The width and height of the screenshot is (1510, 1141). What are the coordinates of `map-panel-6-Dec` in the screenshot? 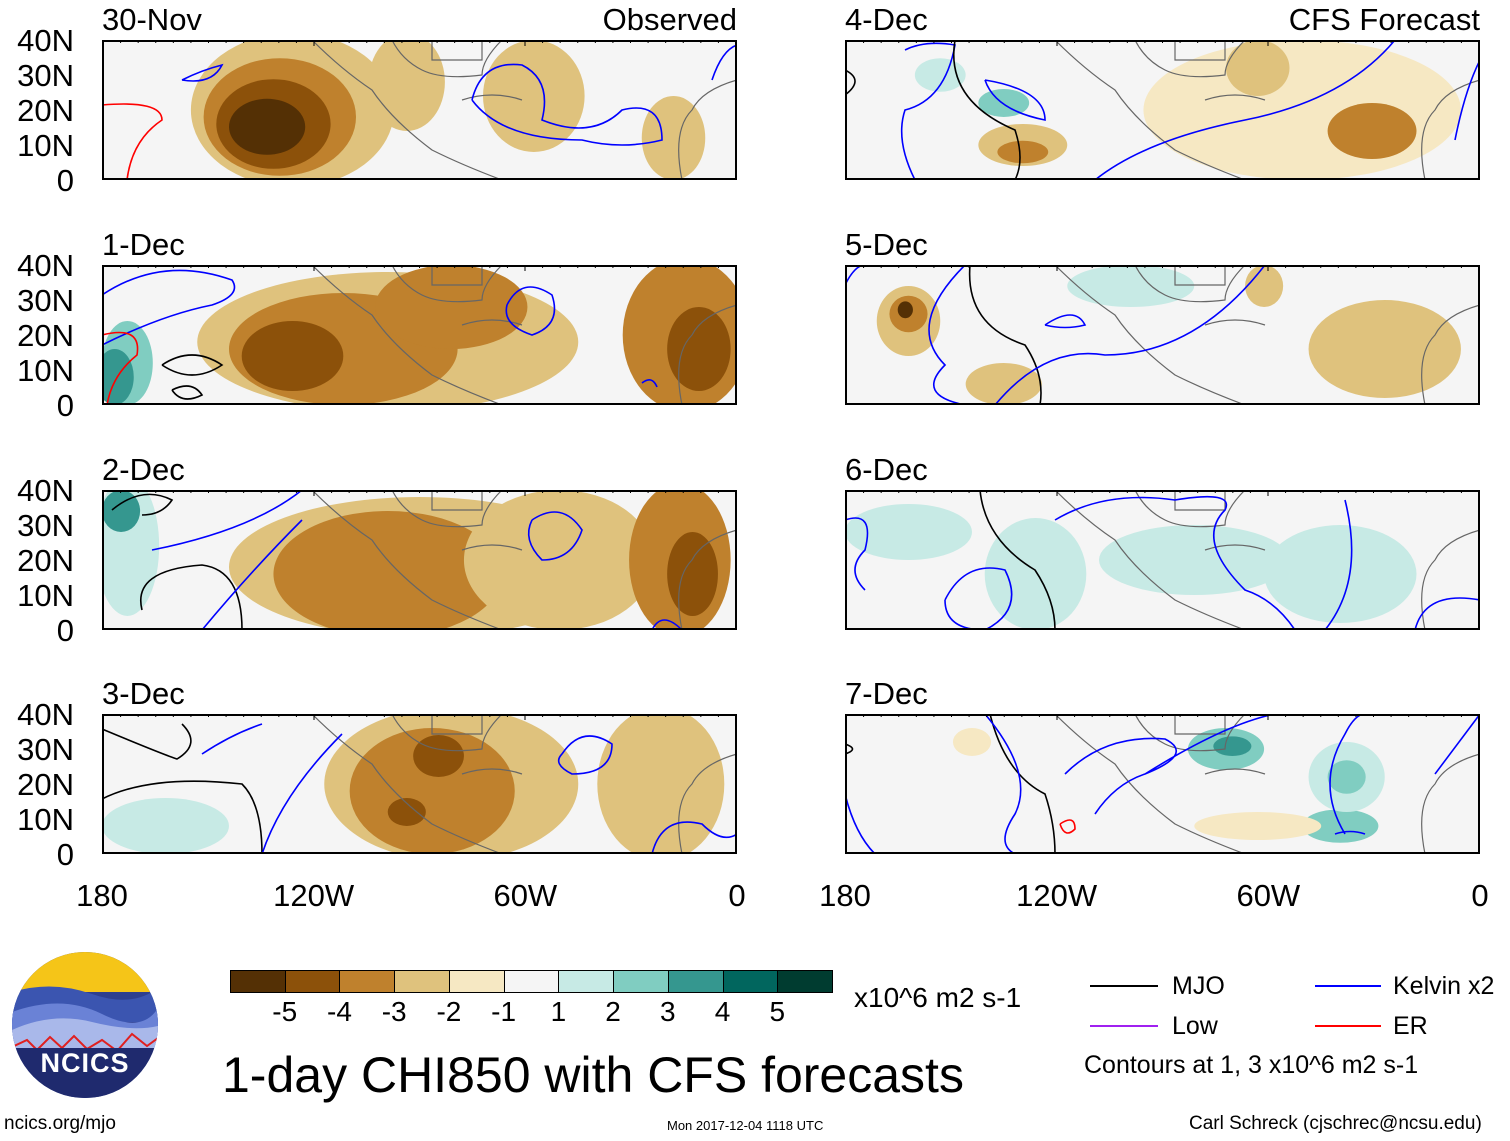 It's located at (1162, 560).